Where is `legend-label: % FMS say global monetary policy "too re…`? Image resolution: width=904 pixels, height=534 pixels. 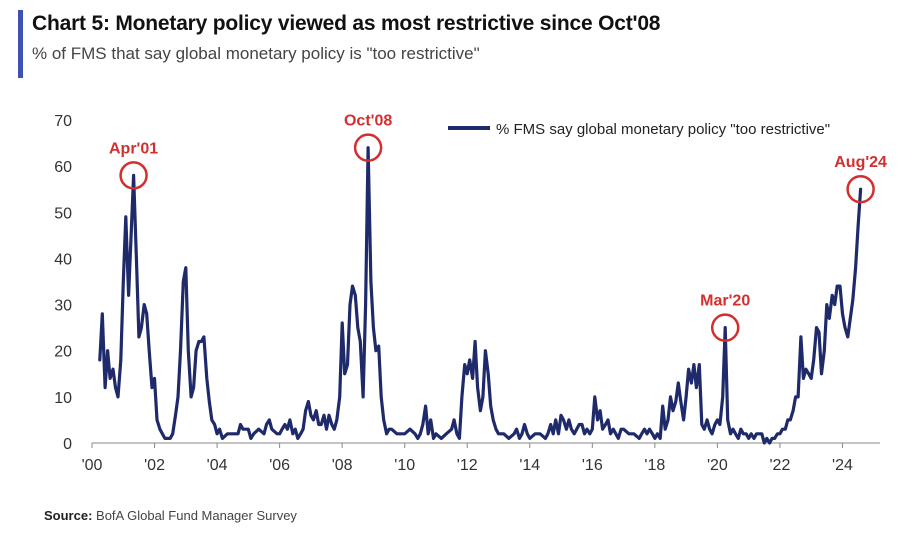
legend-label: % FMS say global monetary policy "too re… is located at coordinates (663, 129).